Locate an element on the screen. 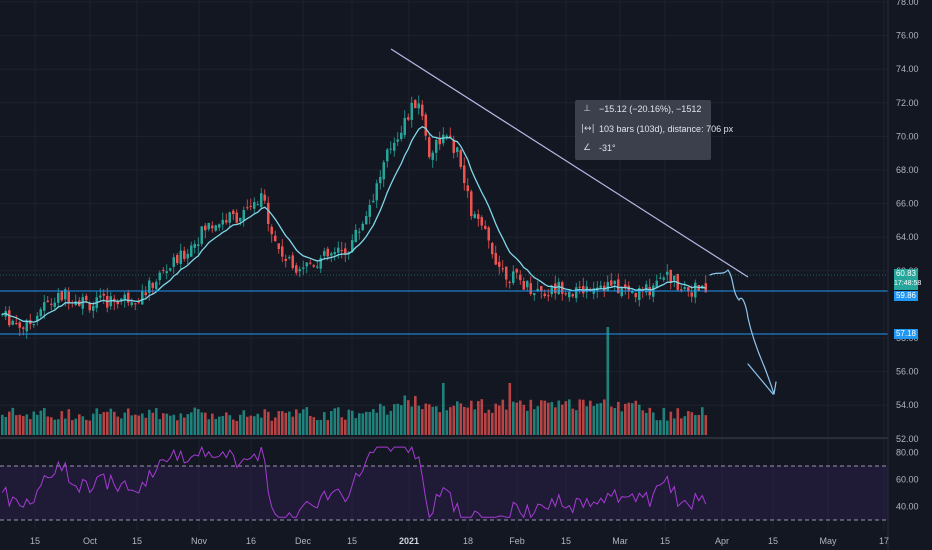 This screenshot has width=932, height=550. level-tag-57-18: 57.18 is located at coordinates (906, 334).